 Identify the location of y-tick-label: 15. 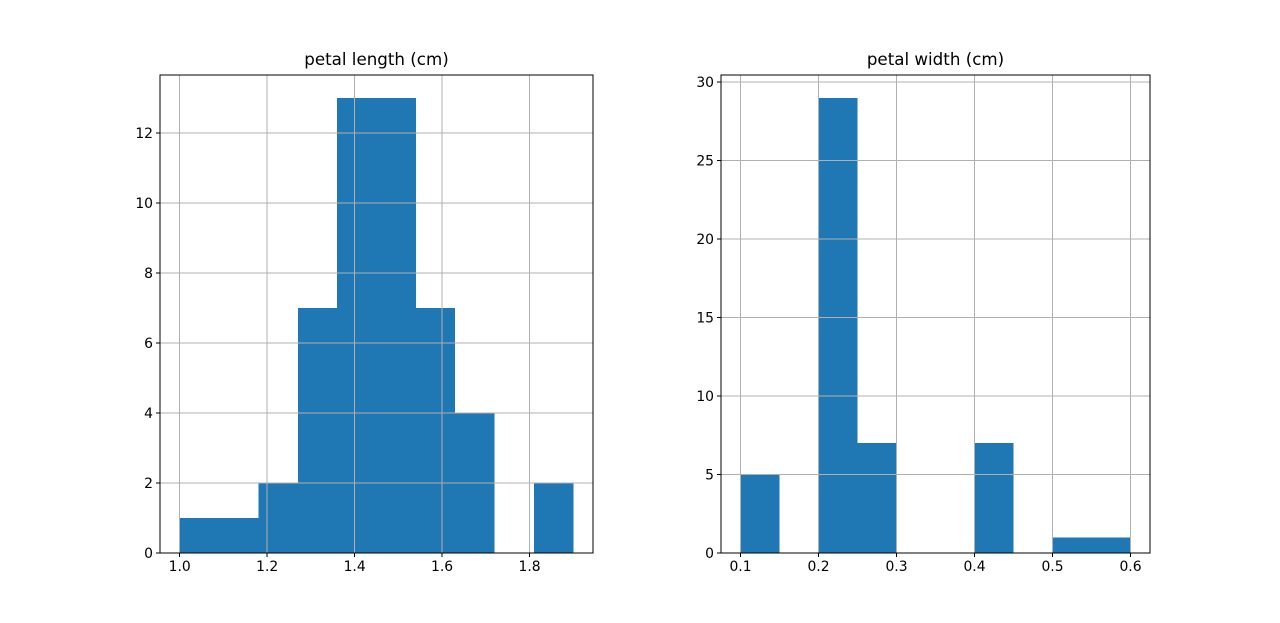
(705, 319).